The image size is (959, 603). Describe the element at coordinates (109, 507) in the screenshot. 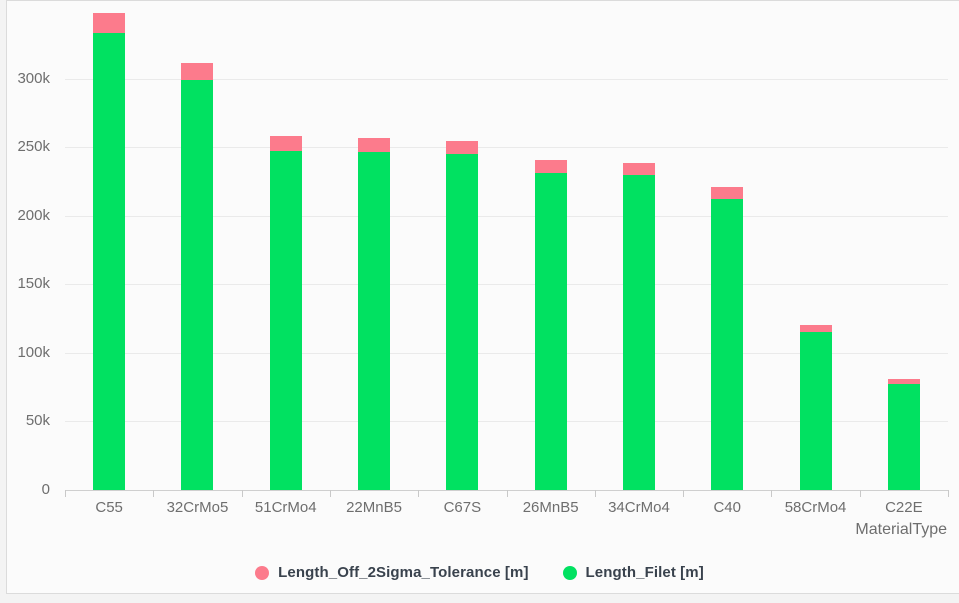

I see `x-tick-label: C55` at that location.